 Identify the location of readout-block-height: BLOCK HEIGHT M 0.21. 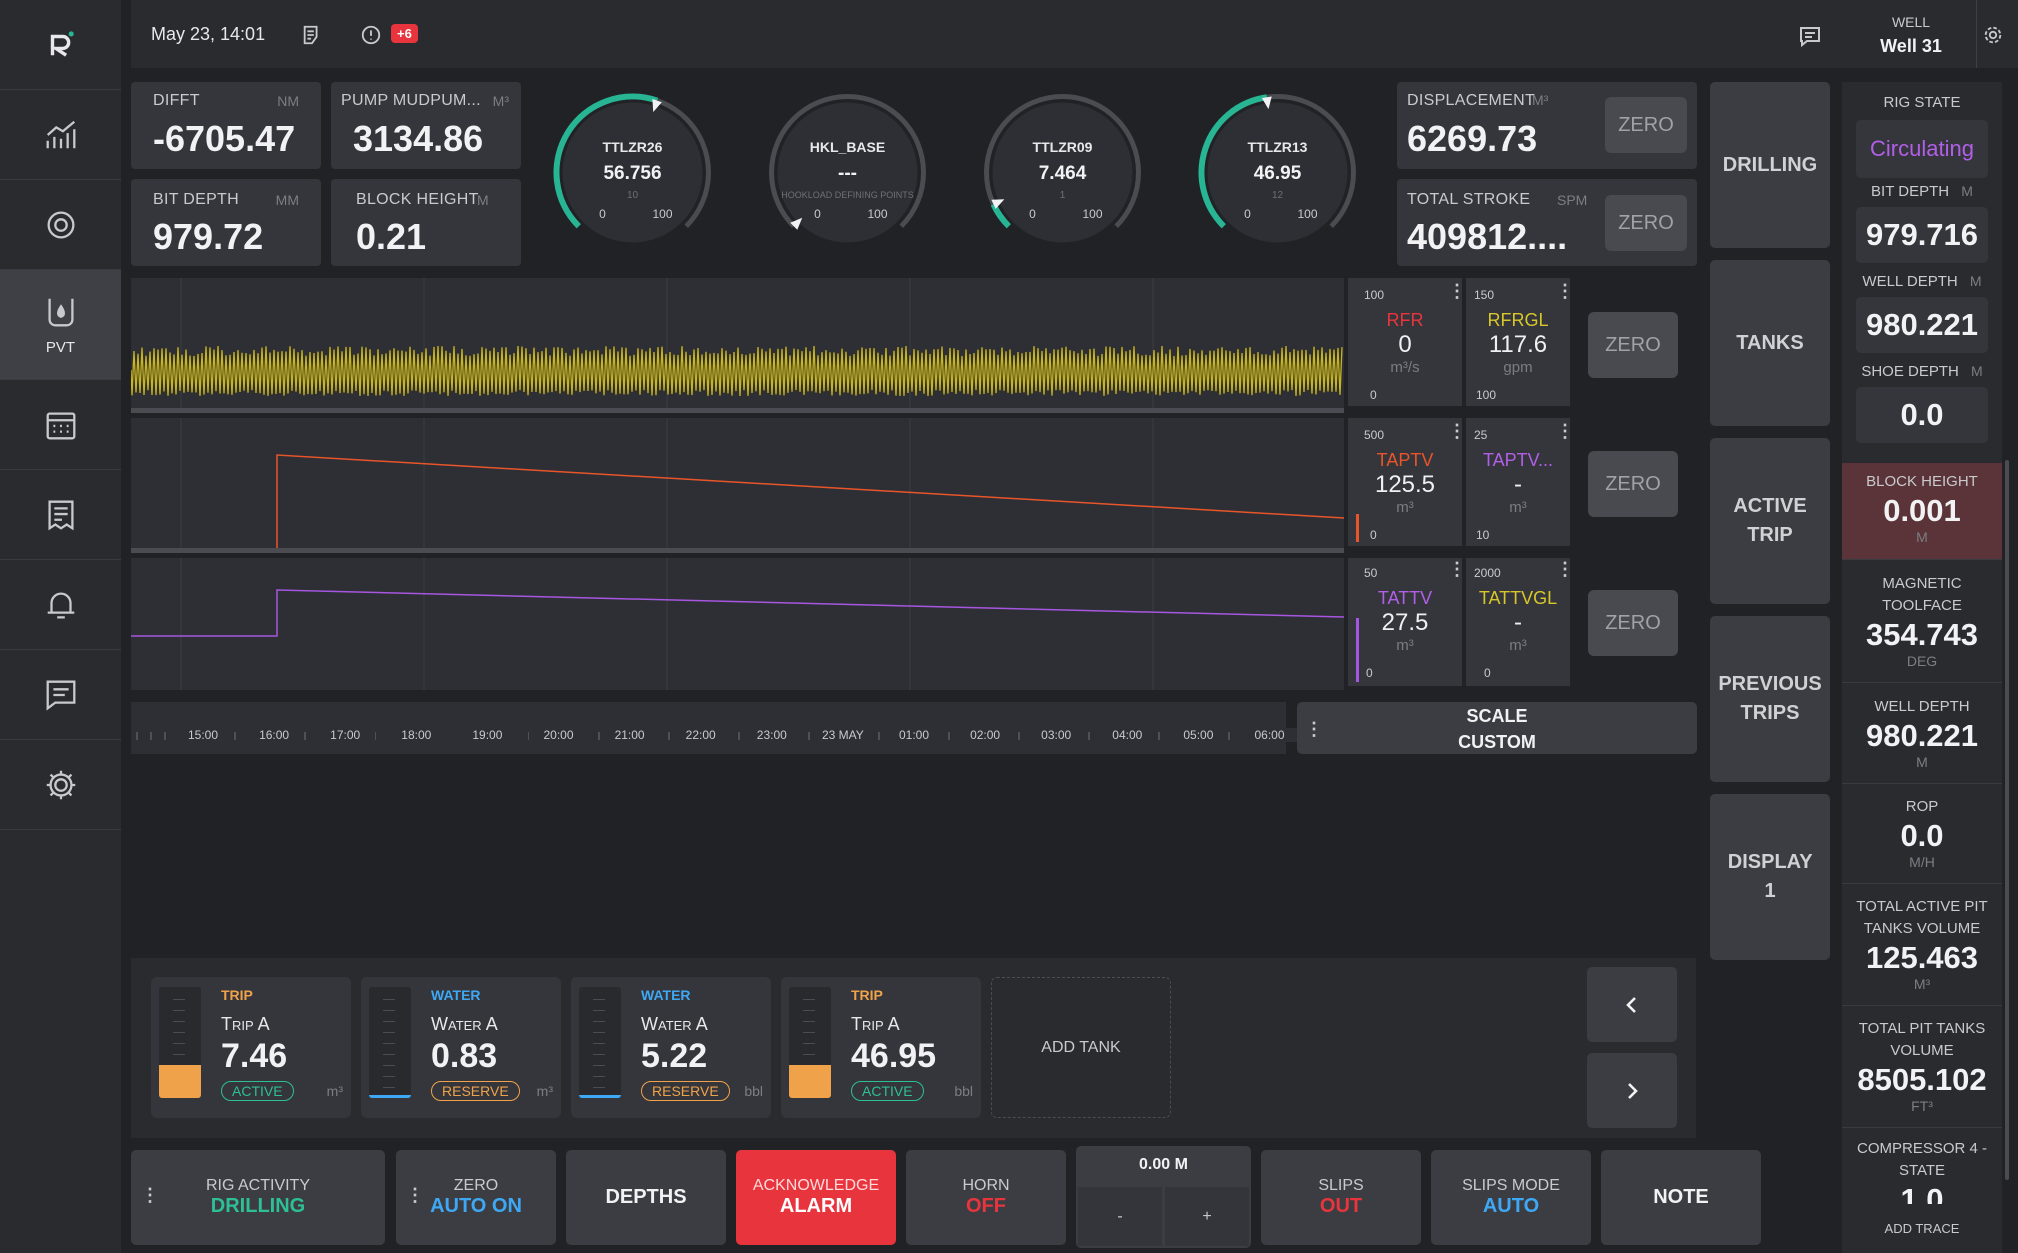
(426, 222).